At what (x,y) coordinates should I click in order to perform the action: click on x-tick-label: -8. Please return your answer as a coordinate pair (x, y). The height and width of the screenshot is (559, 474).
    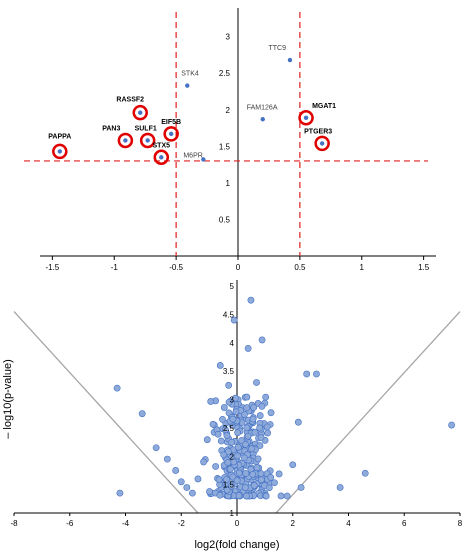
    Looking at the image, I should click on (14, 523).